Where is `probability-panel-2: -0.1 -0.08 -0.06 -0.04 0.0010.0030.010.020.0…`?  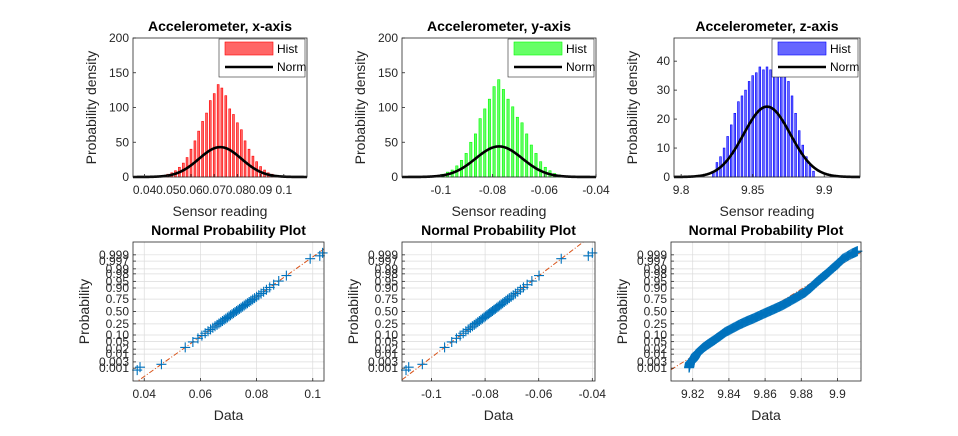
probability-panel-2: -0.1 -0.08 -0.06 -0.04 0.0010.0030.010.020.0… is located at coordinates (475, 322).